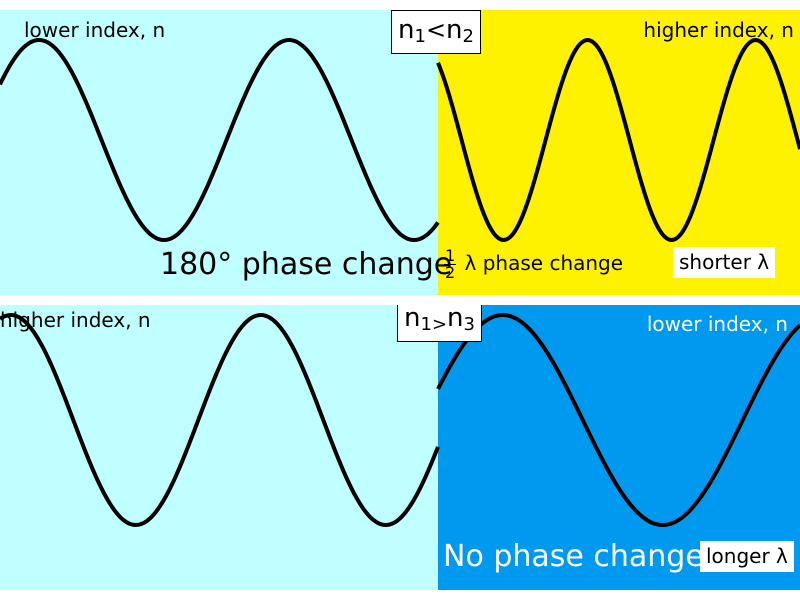 Image resolution: width=800 pixels, height=600 pixels. I want to click on n3-subscript: 3, so click(469, 324).